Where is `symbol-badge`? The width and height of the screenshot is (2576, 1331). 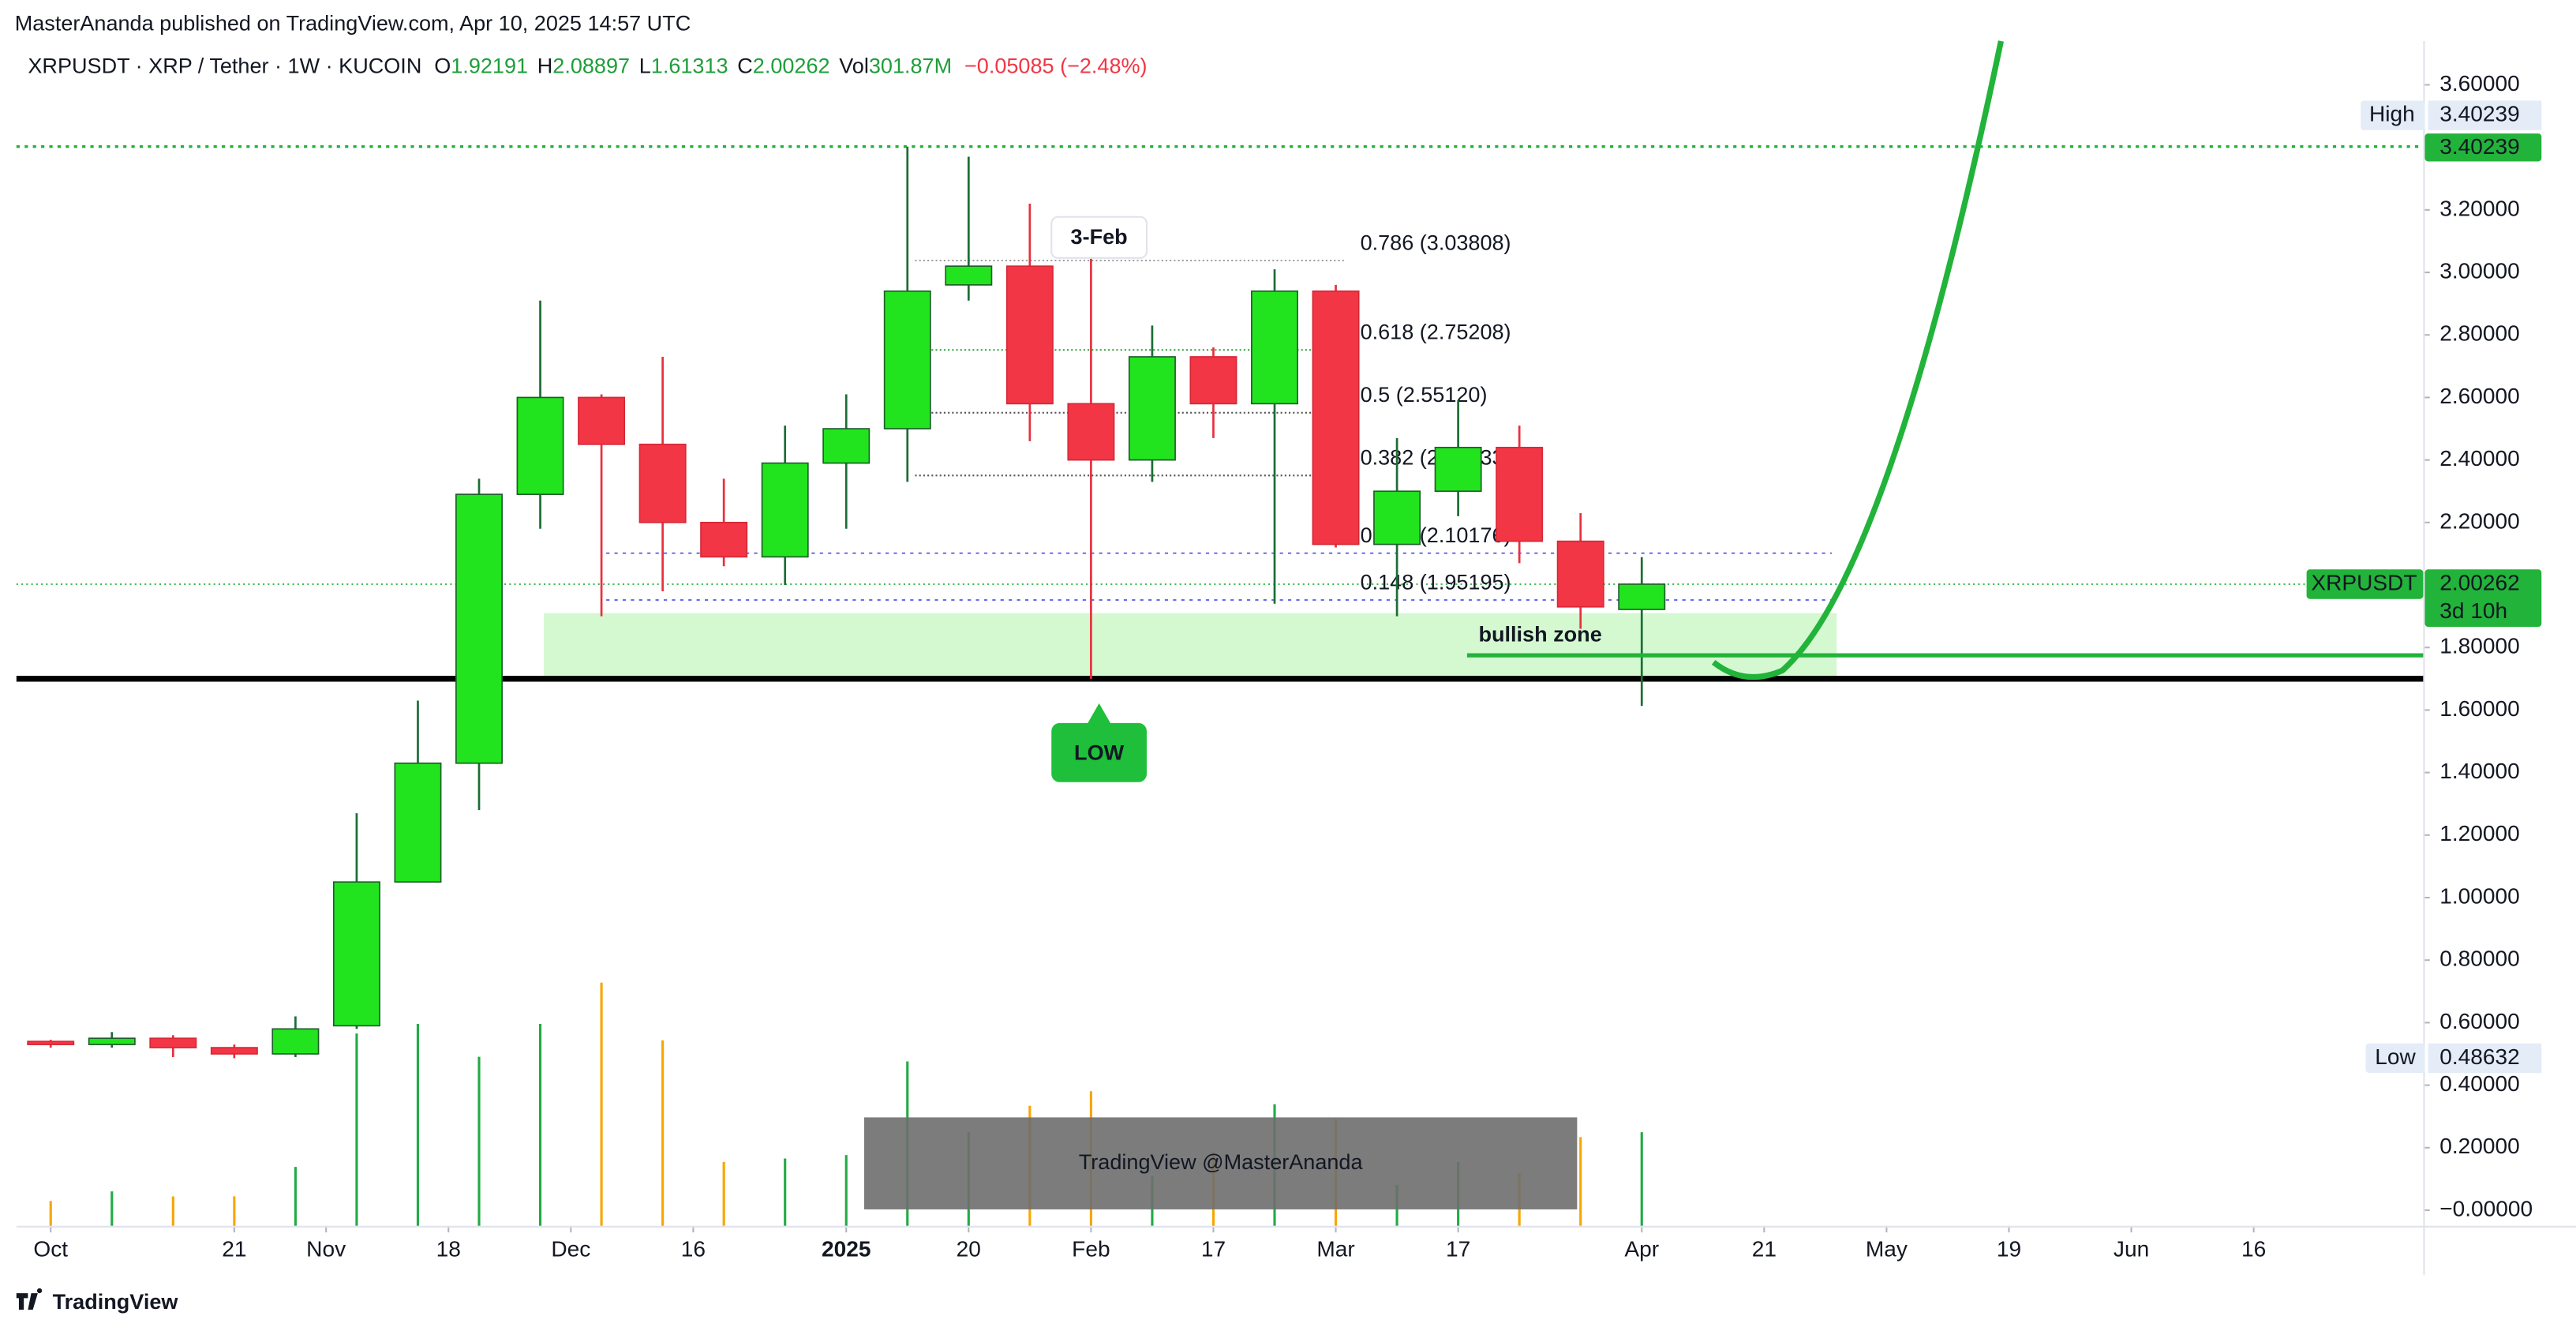
symbol-badge is located at coordinates (2365, 584).